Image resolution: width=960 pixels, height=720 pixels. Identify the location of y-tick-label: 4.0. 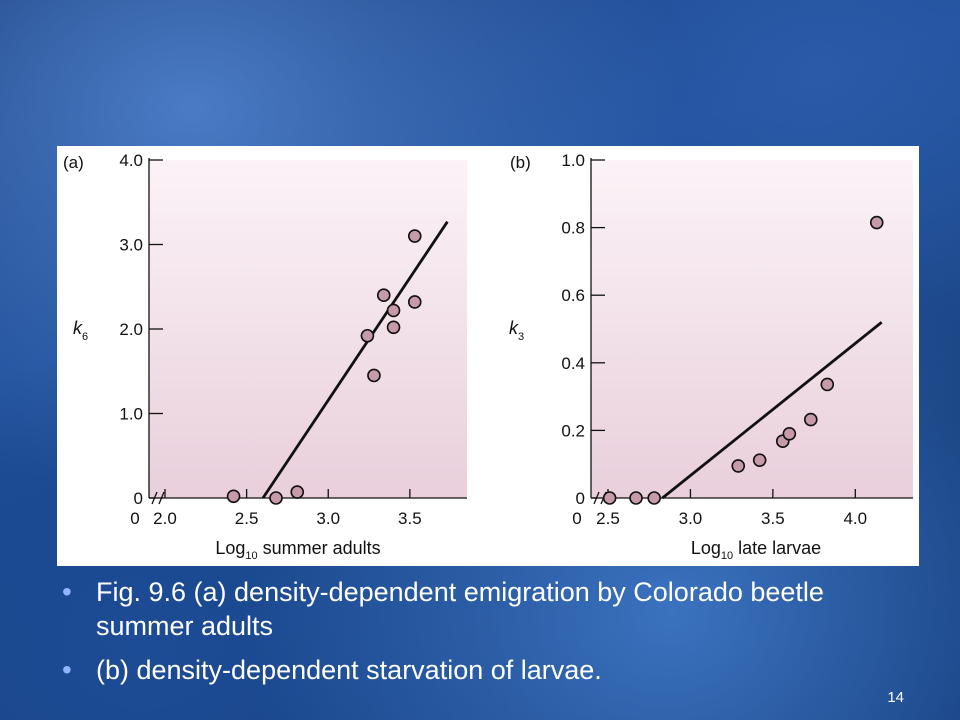
(131, 160).